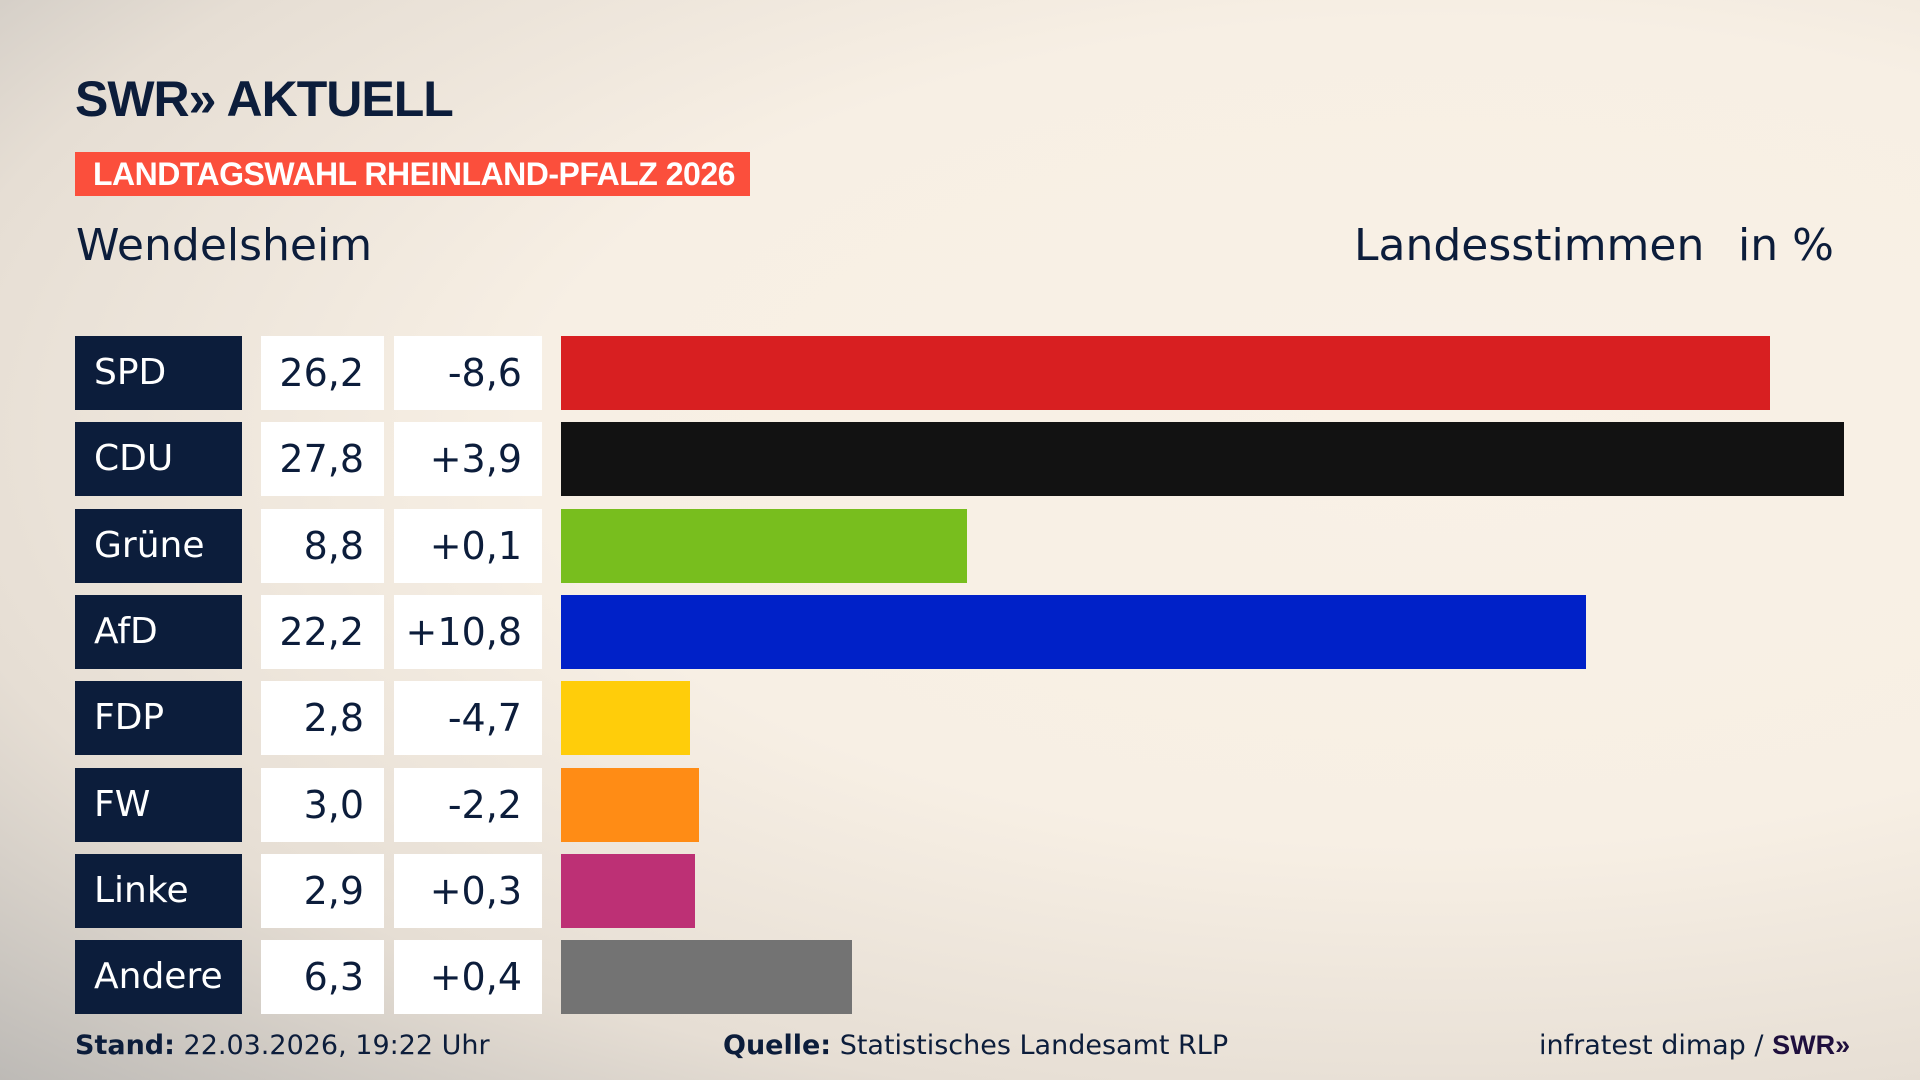 The image size is (1920, 1080). Describe the element at coordinates (468, 890) in the screenshot. I see `change-label: +0,3` at that location.